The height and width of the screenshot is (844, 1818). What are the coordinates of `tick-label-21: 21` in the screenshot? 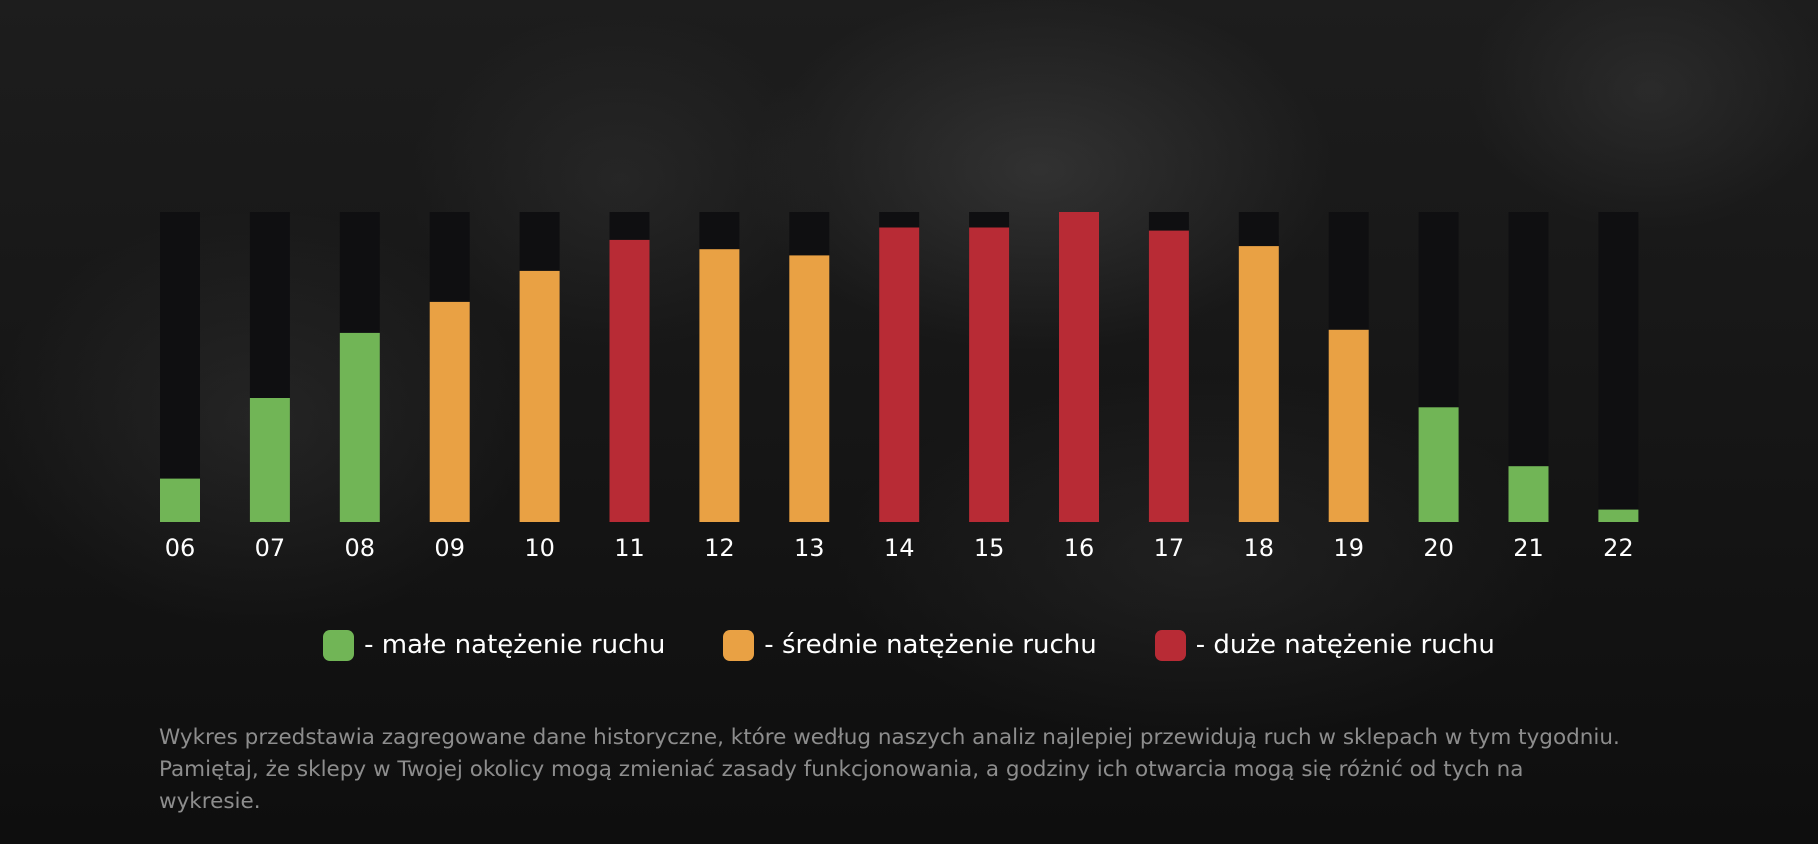 It's located at (1528, 548).